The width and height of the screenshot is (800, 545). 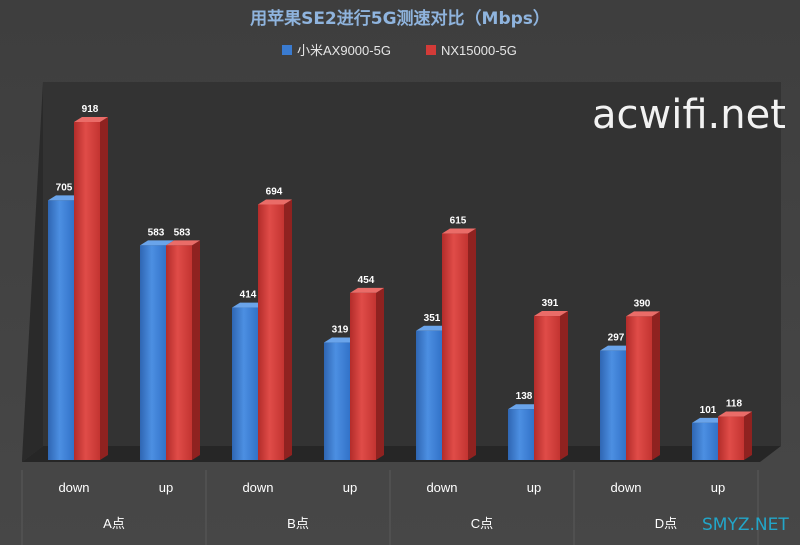 I want to click on legend-label: NX15000-5G, so click(x=479, y=50).